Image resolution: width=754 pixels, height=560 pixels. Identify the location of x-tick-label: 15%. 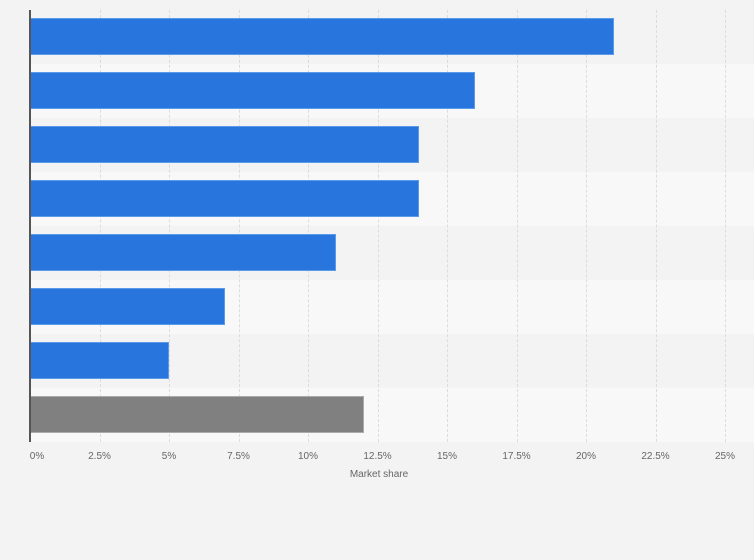
(447, 456).